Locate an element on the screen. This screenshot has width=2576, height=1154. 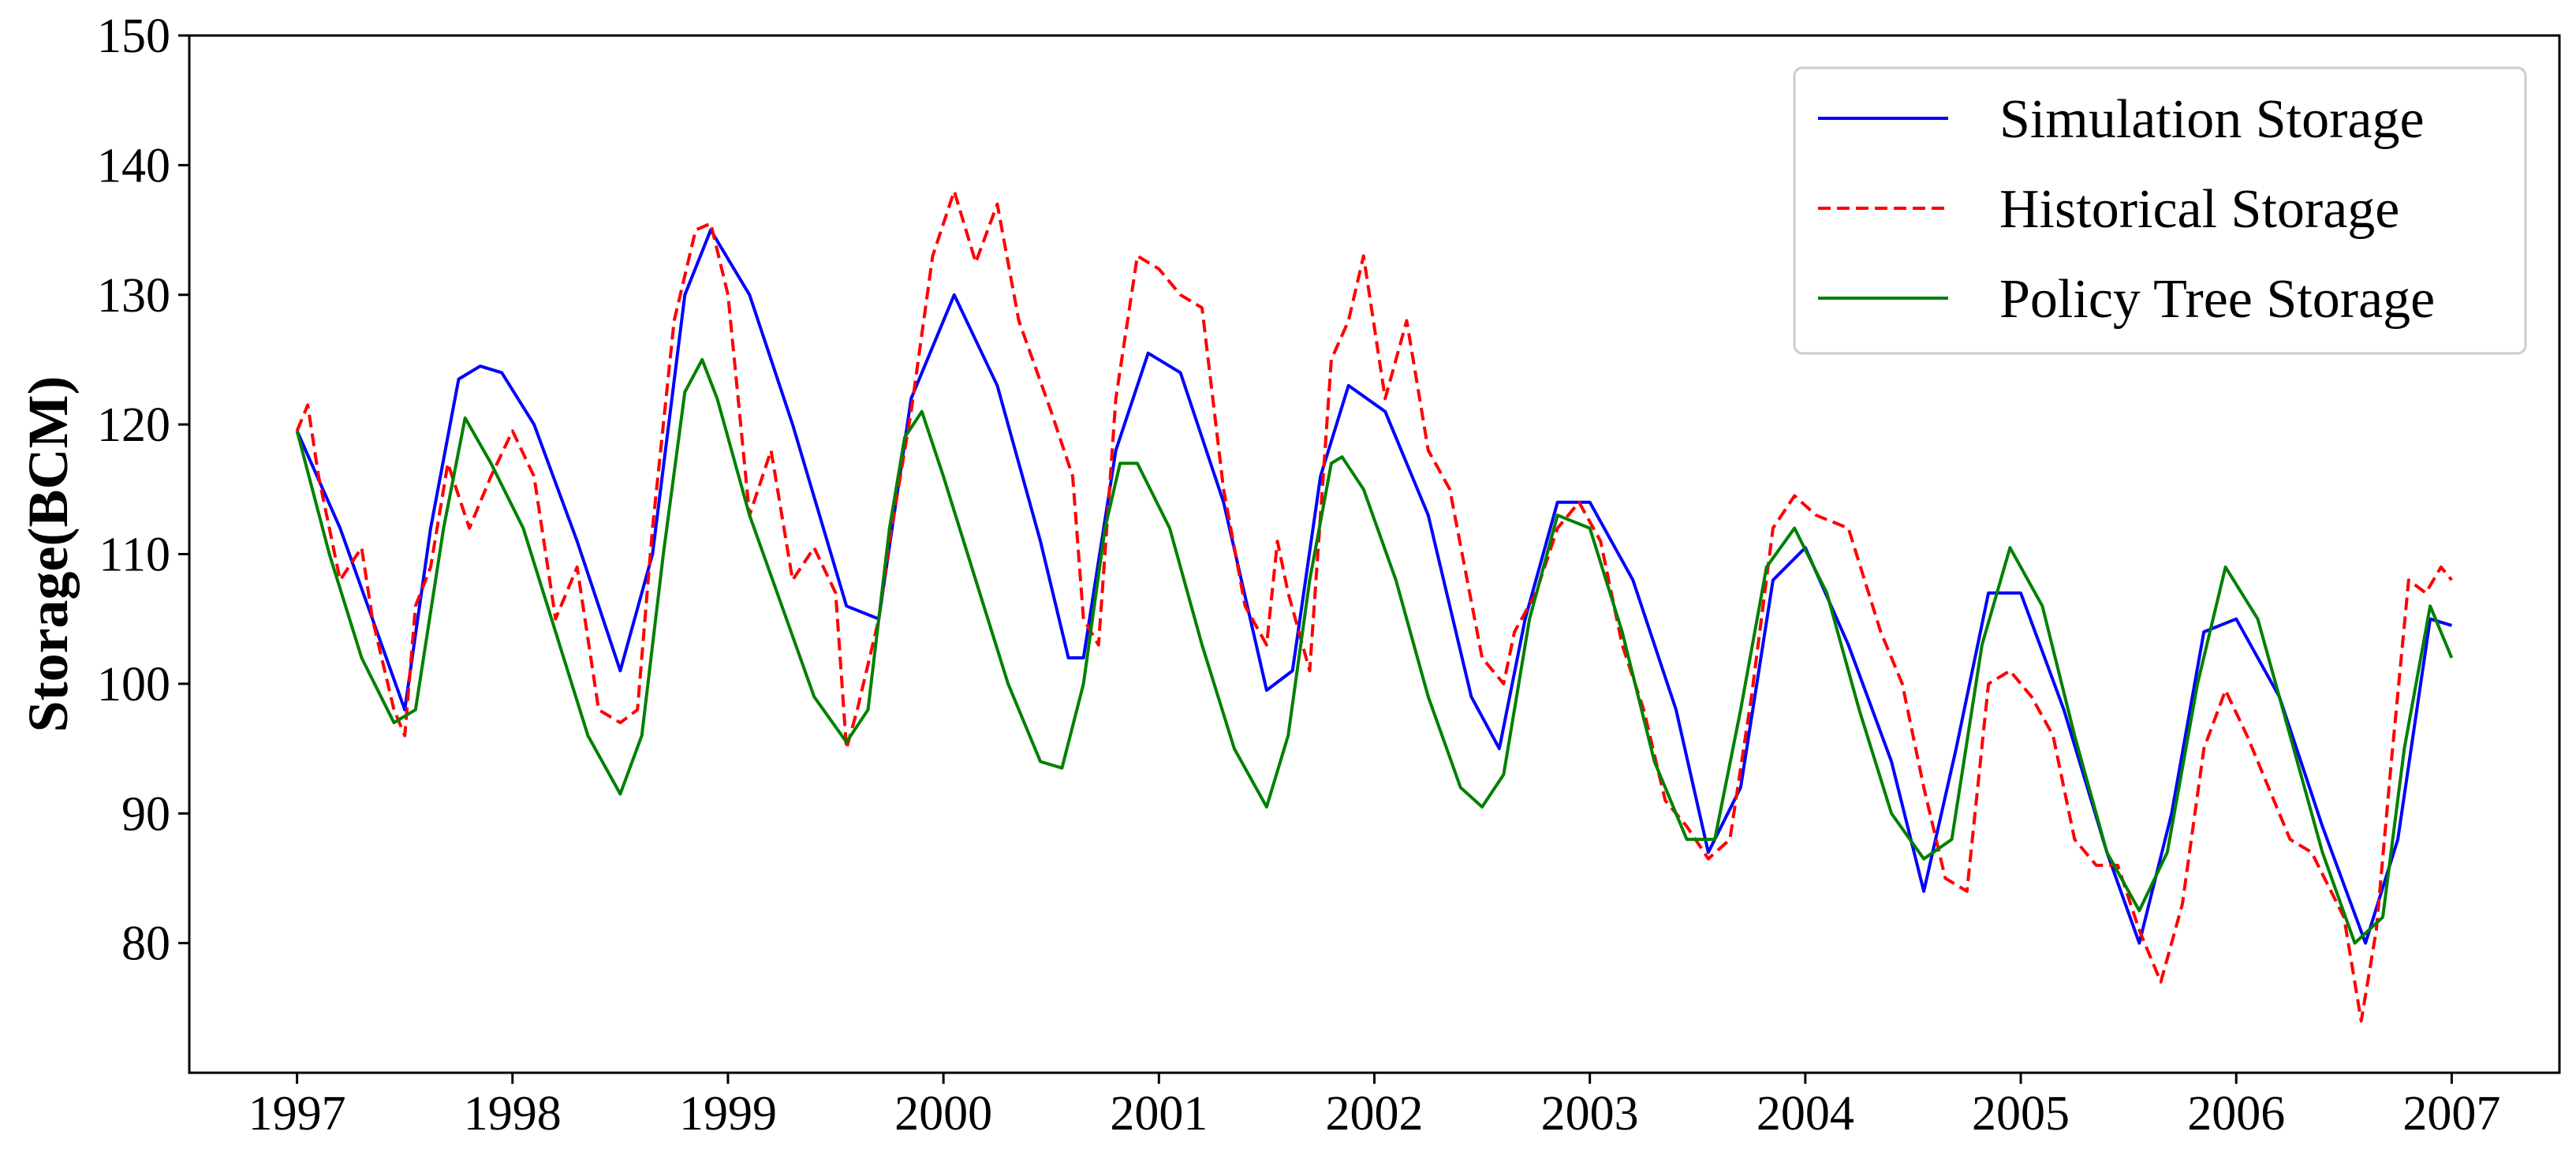
x-tick-label: 1999 is located at coordinates (728, 1114).